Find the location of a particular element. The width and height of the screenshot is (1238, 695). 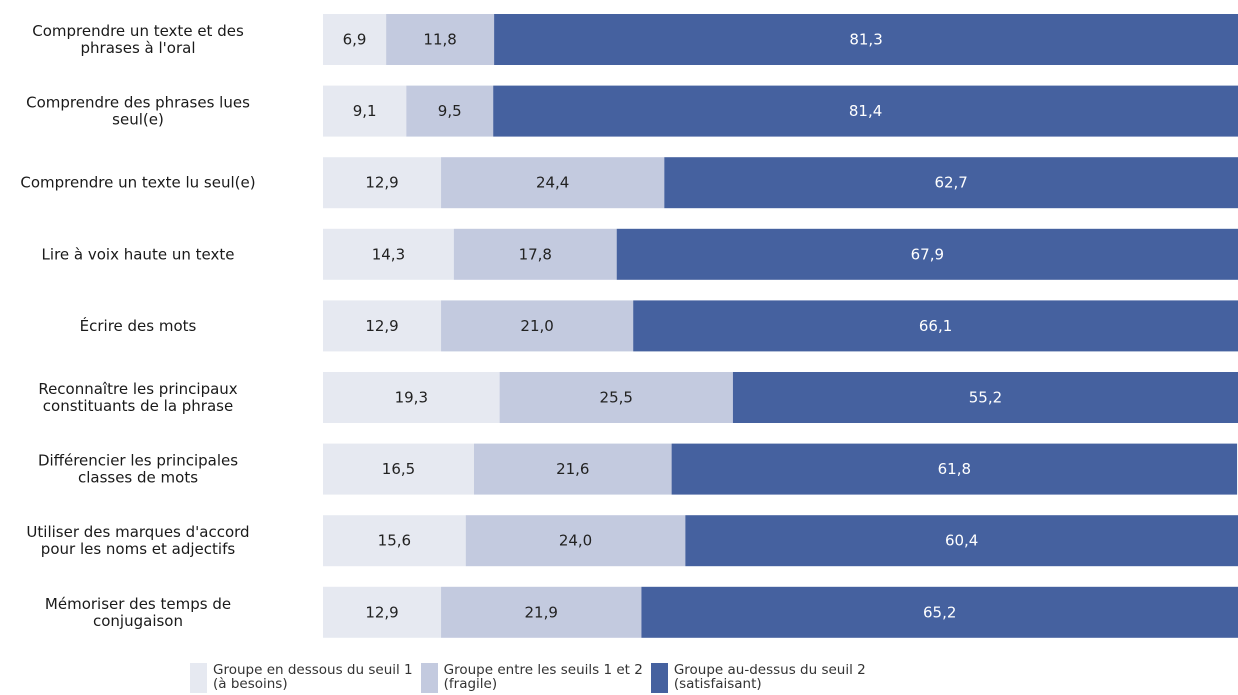

data-label-below-threshold-1: 16,5 is located at coordinates (398, 469).